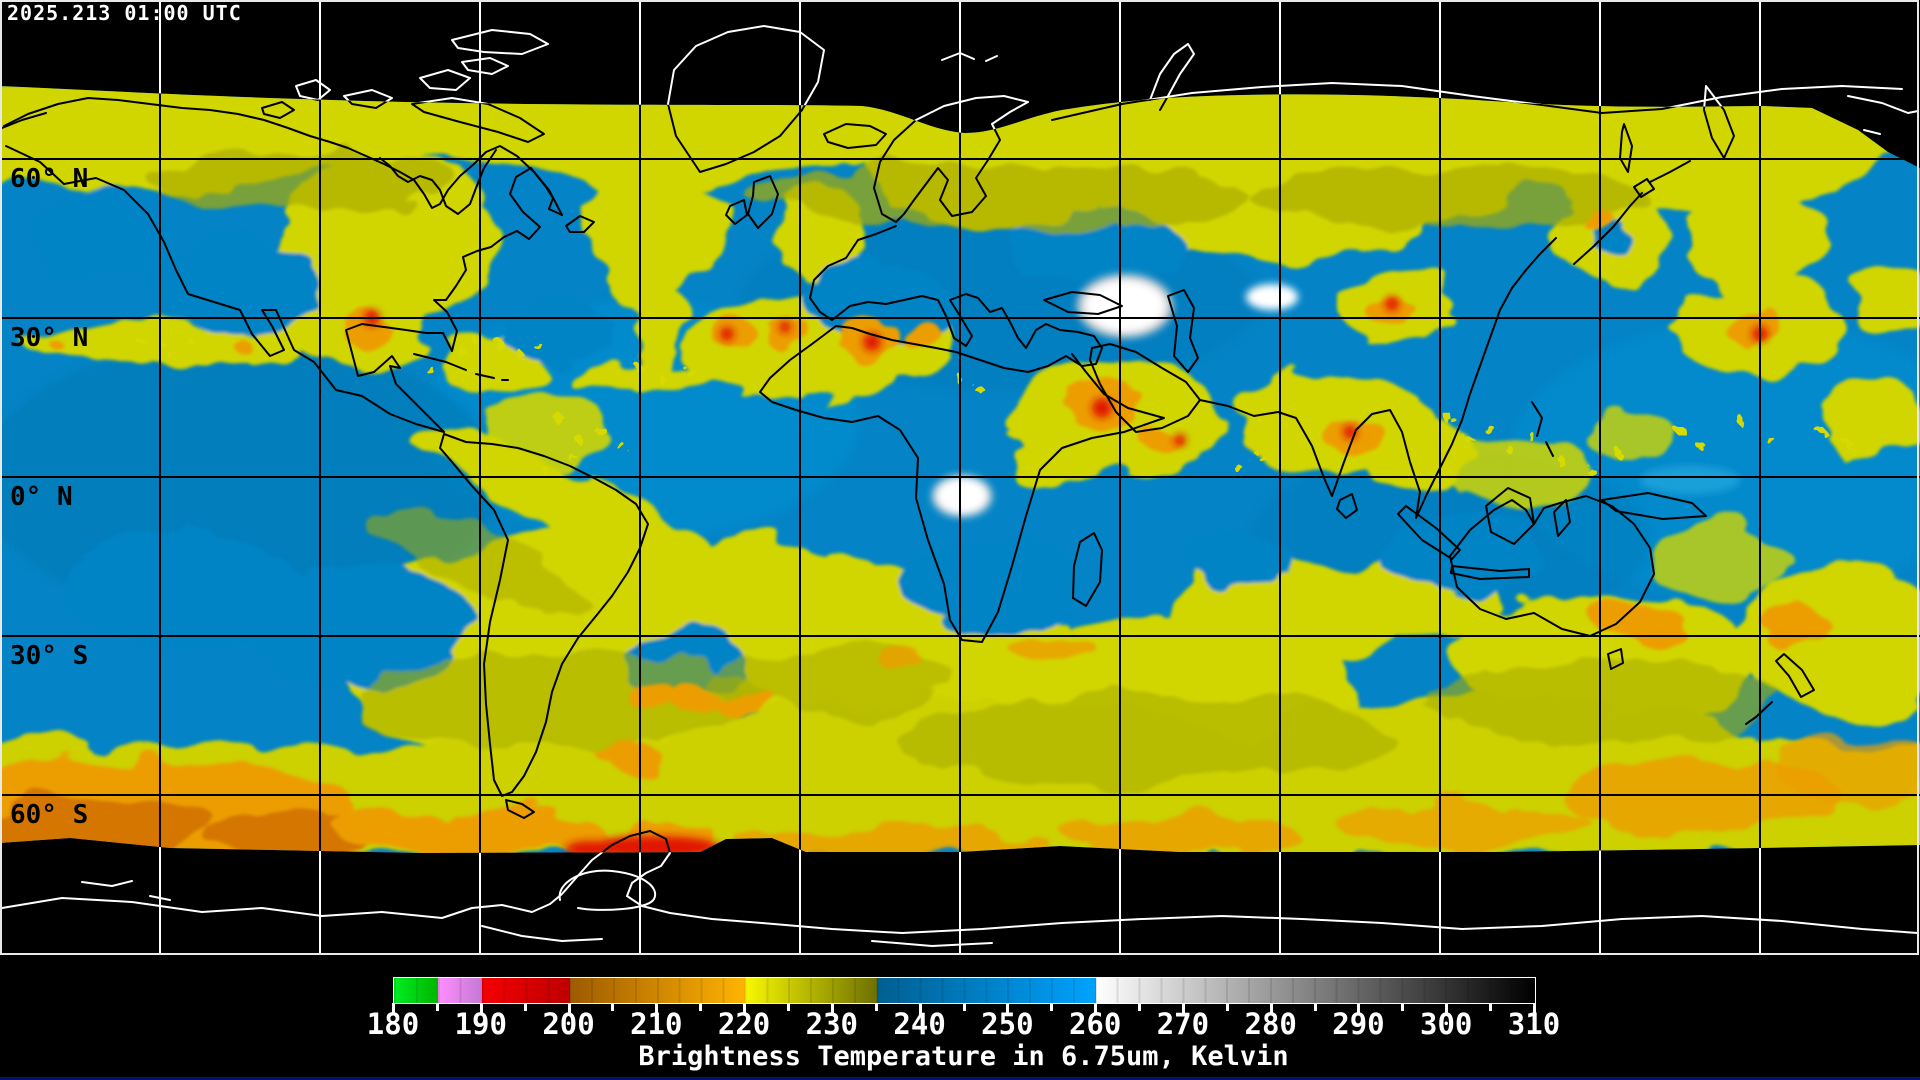  What do you see at coordinates (1007, 1024) in the screenshot?
I see `colorbar-tick-label: 250` at bounding box center [1007, 1024].